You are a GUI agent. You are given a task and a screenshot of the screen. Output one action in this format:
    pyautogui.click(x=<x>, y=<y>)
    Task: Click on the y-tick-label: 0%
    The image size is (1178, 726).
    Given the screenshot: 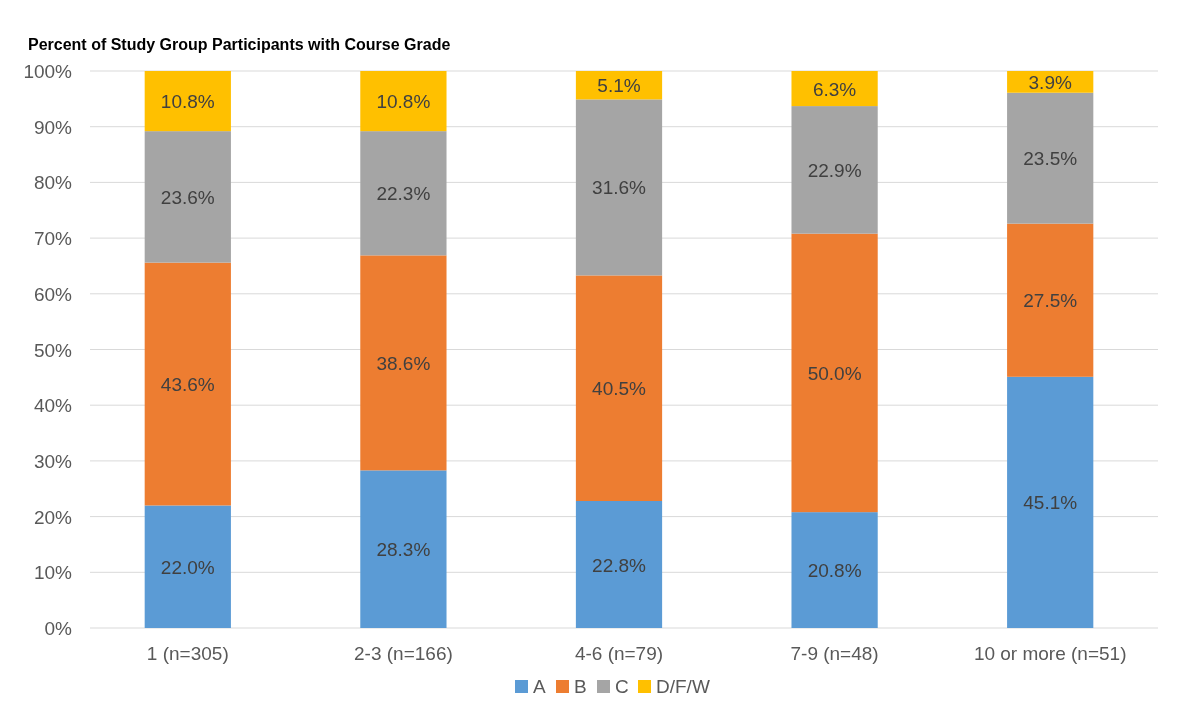 What is the action you would take?
    pyautogui.click(x=58, y=628)
    